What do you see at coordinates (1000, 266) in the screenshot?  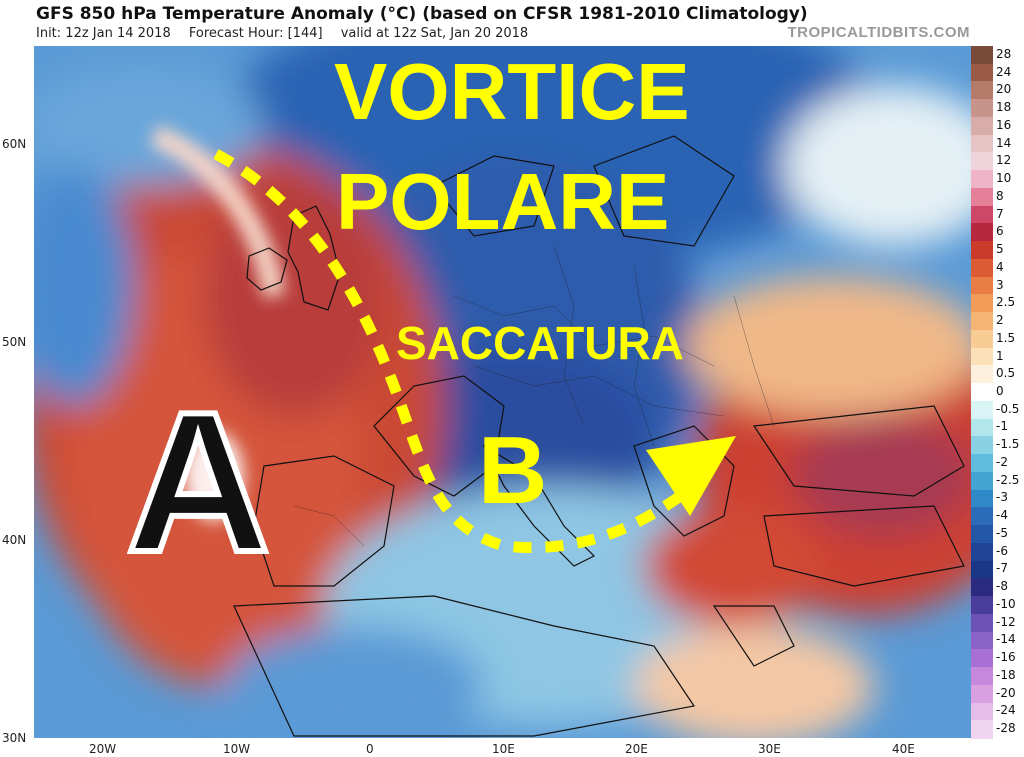 I see `colorbar-label: 4` at bounding box center [1000, 266].